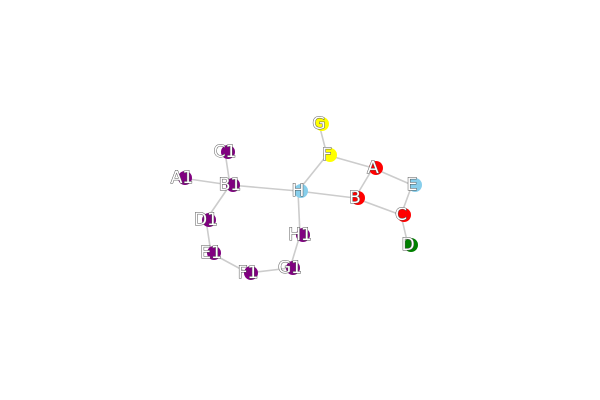  I want to click on node-H1: H1, so click(300, 235).